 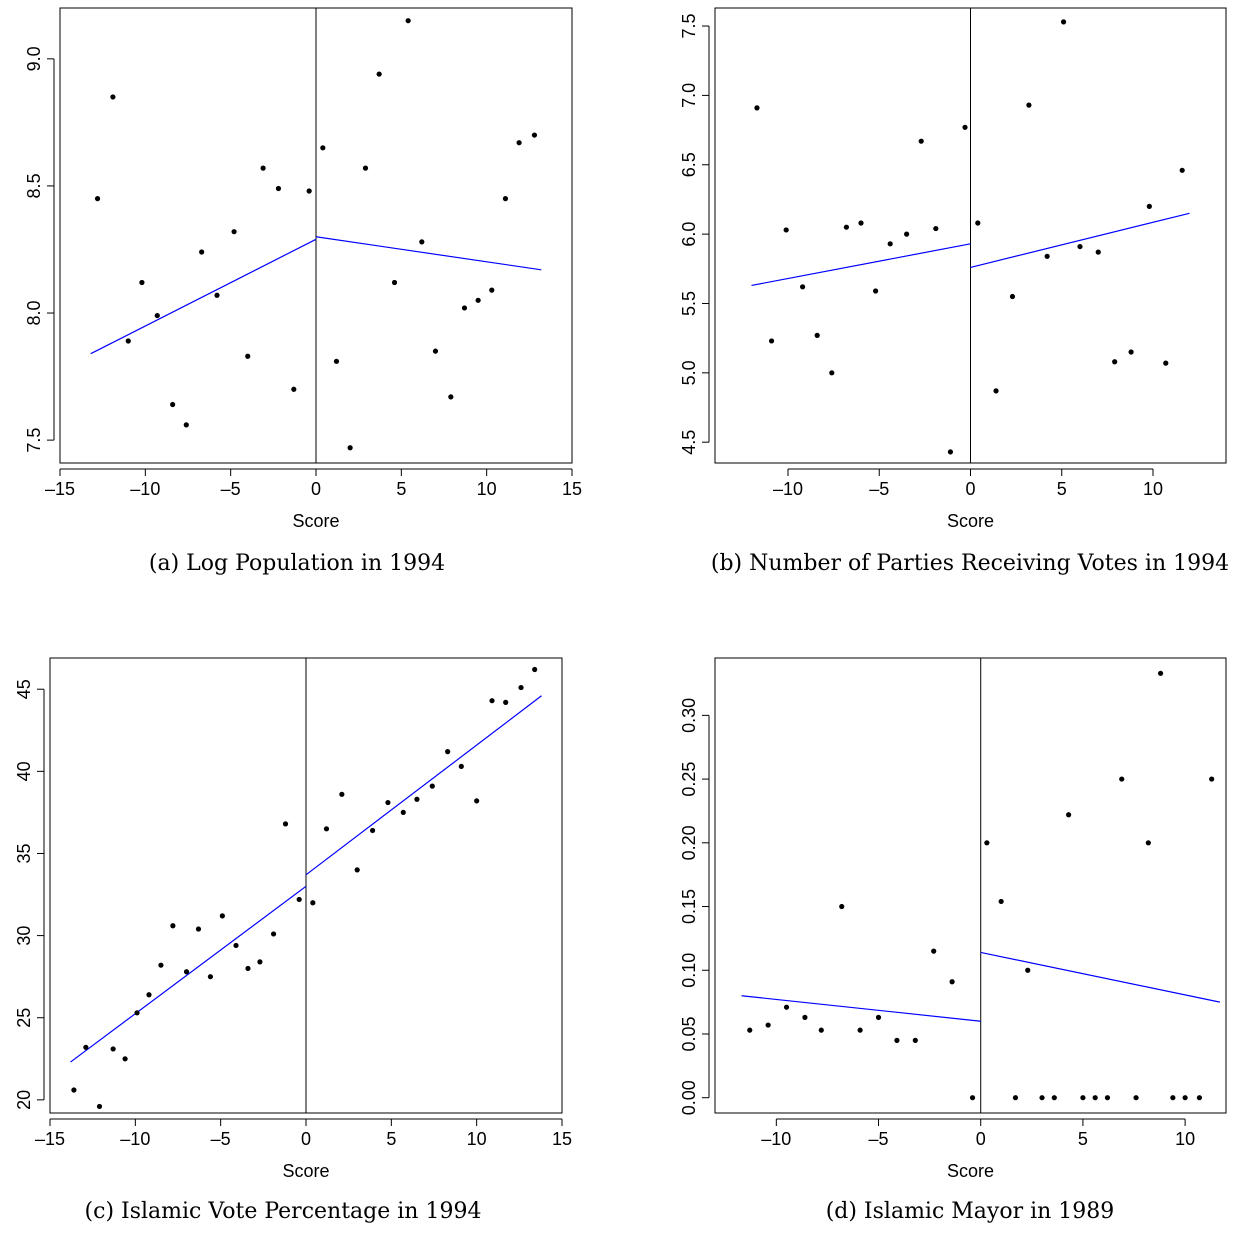 What do you see at coordinates (24, 689) in the screenshot?
I see `y-tick-label: 45` at bounding box center [24, 689].